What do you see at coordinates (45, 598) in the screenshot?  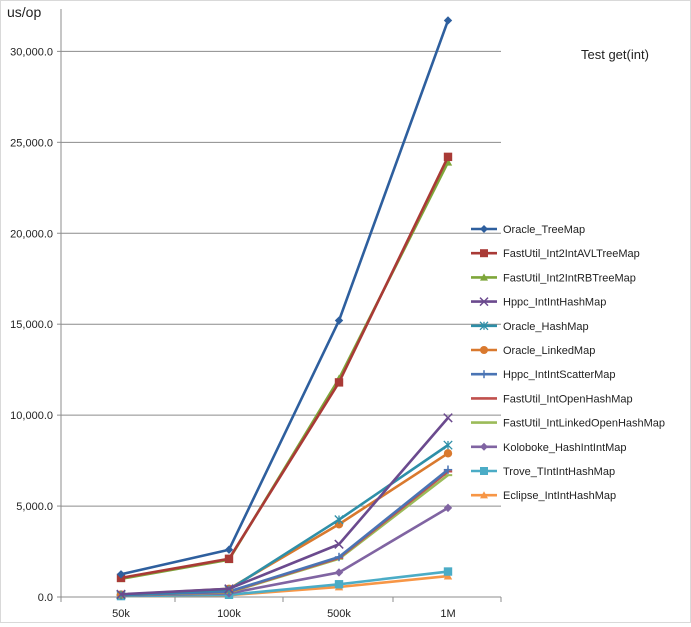 I see `y-tick-label: 0.0` at bounding box center [45, 598].